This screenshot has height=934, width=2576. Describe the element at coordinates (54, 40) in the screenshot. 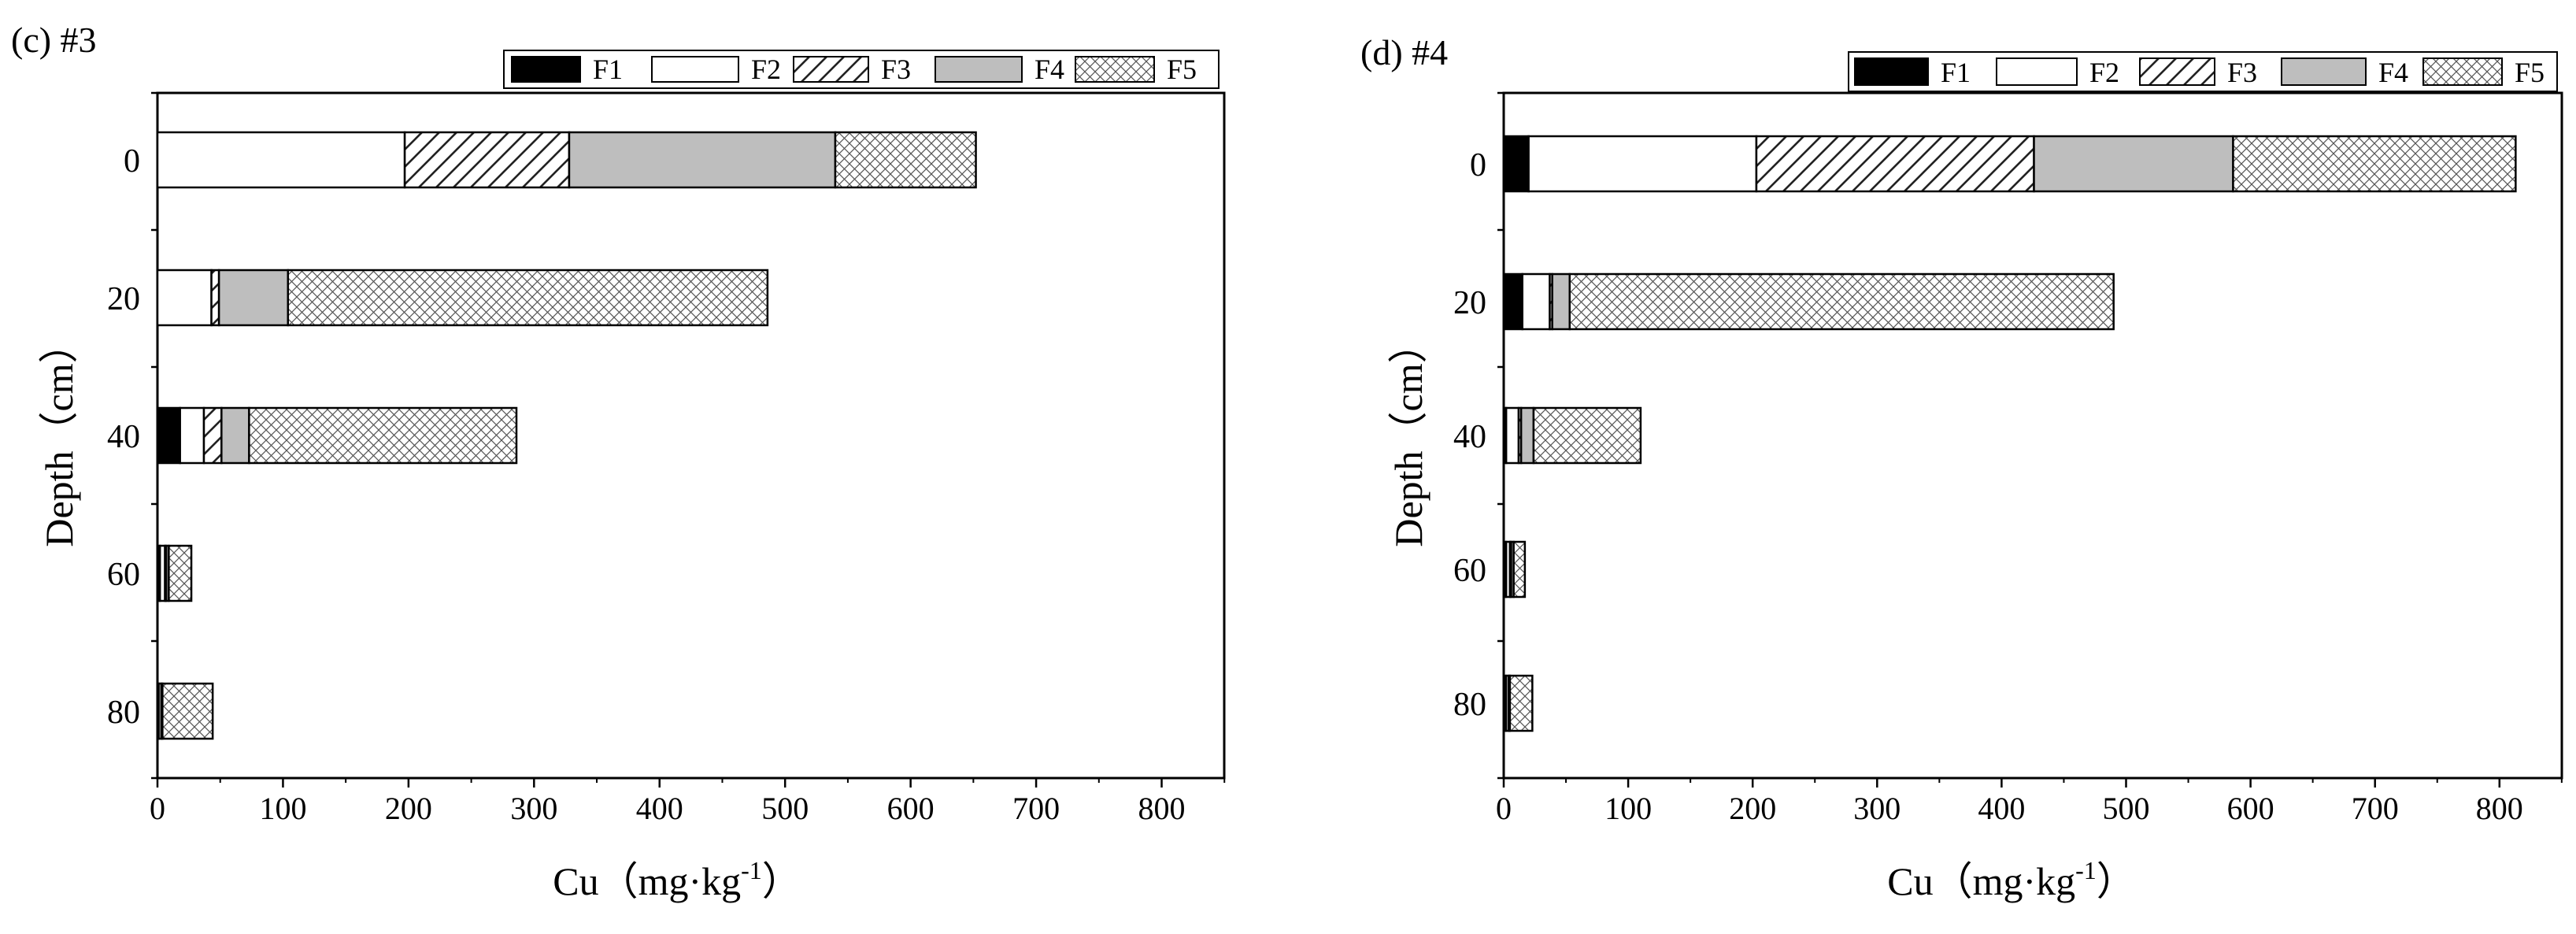

I see `chart-title: (c) #3` at that location.